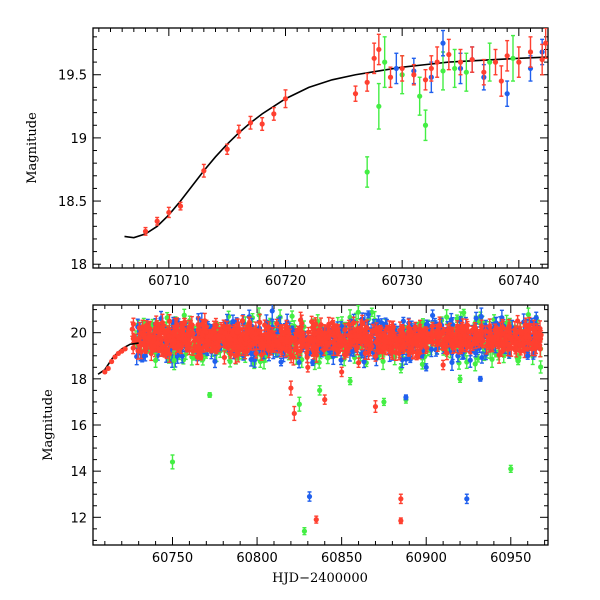  What do you see at coordinates (78, 334) in the screenshot?
I see `y-tick-label: 20` at bounding box center [78, 334].